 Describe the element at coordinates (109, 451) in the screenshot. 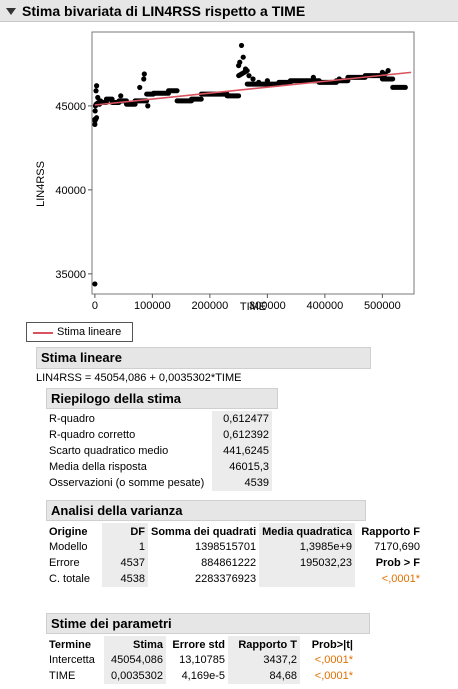

I see `summary-label: Scarto quadratico medio` at that location.